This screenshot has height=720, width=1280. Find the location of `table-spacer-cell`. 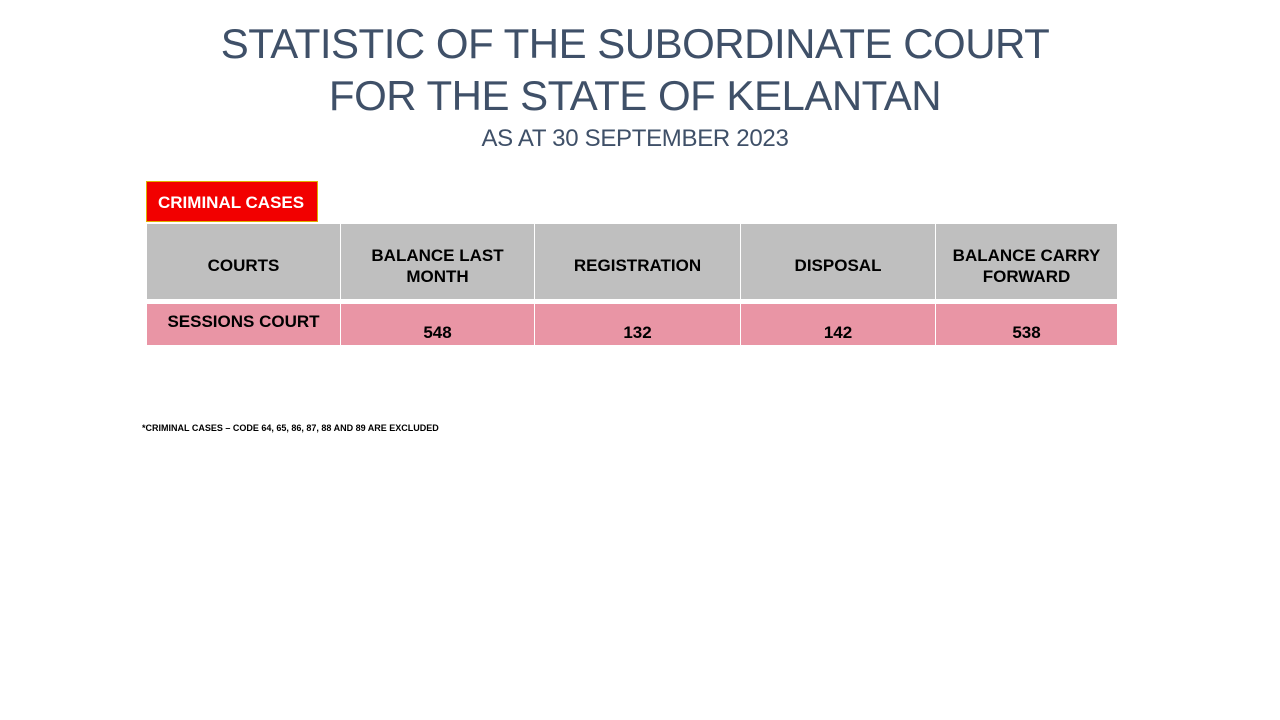

table-spacer-cell is located at coordinates (632, 301).